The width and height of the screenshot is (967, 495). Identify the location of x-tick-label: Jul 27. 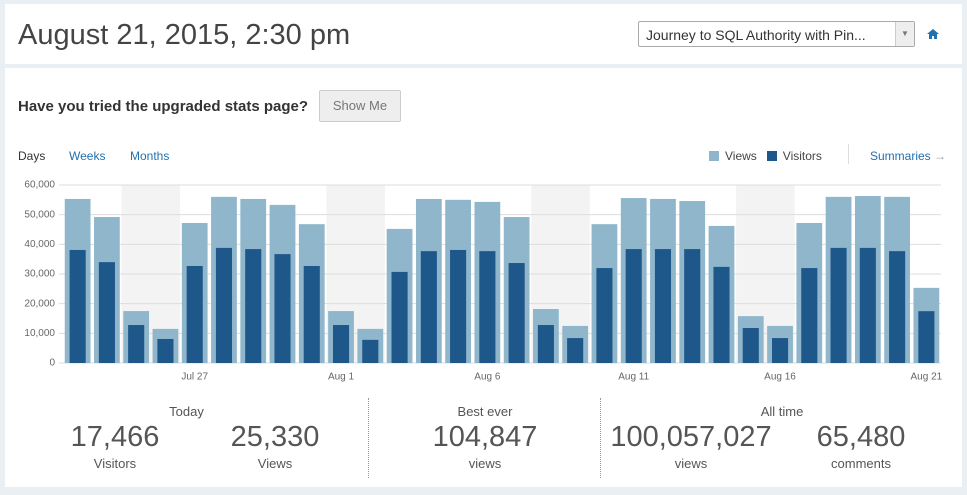
(194, 377).